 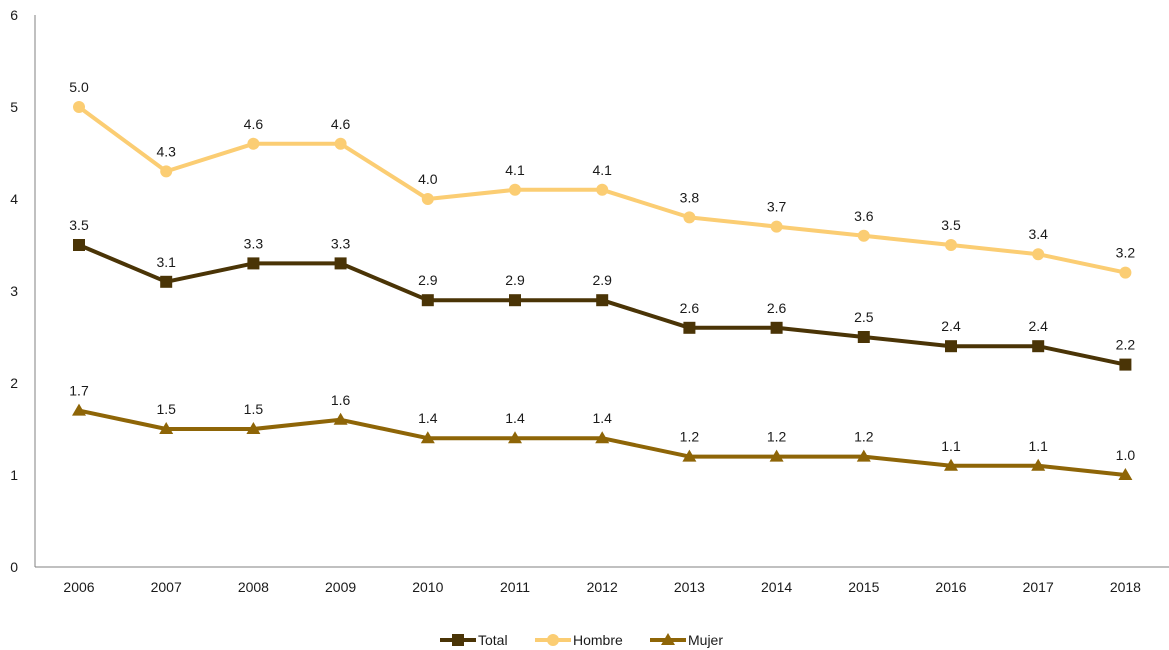 I want to click on x-tick-label: 2014, so click(x=776, y=587).